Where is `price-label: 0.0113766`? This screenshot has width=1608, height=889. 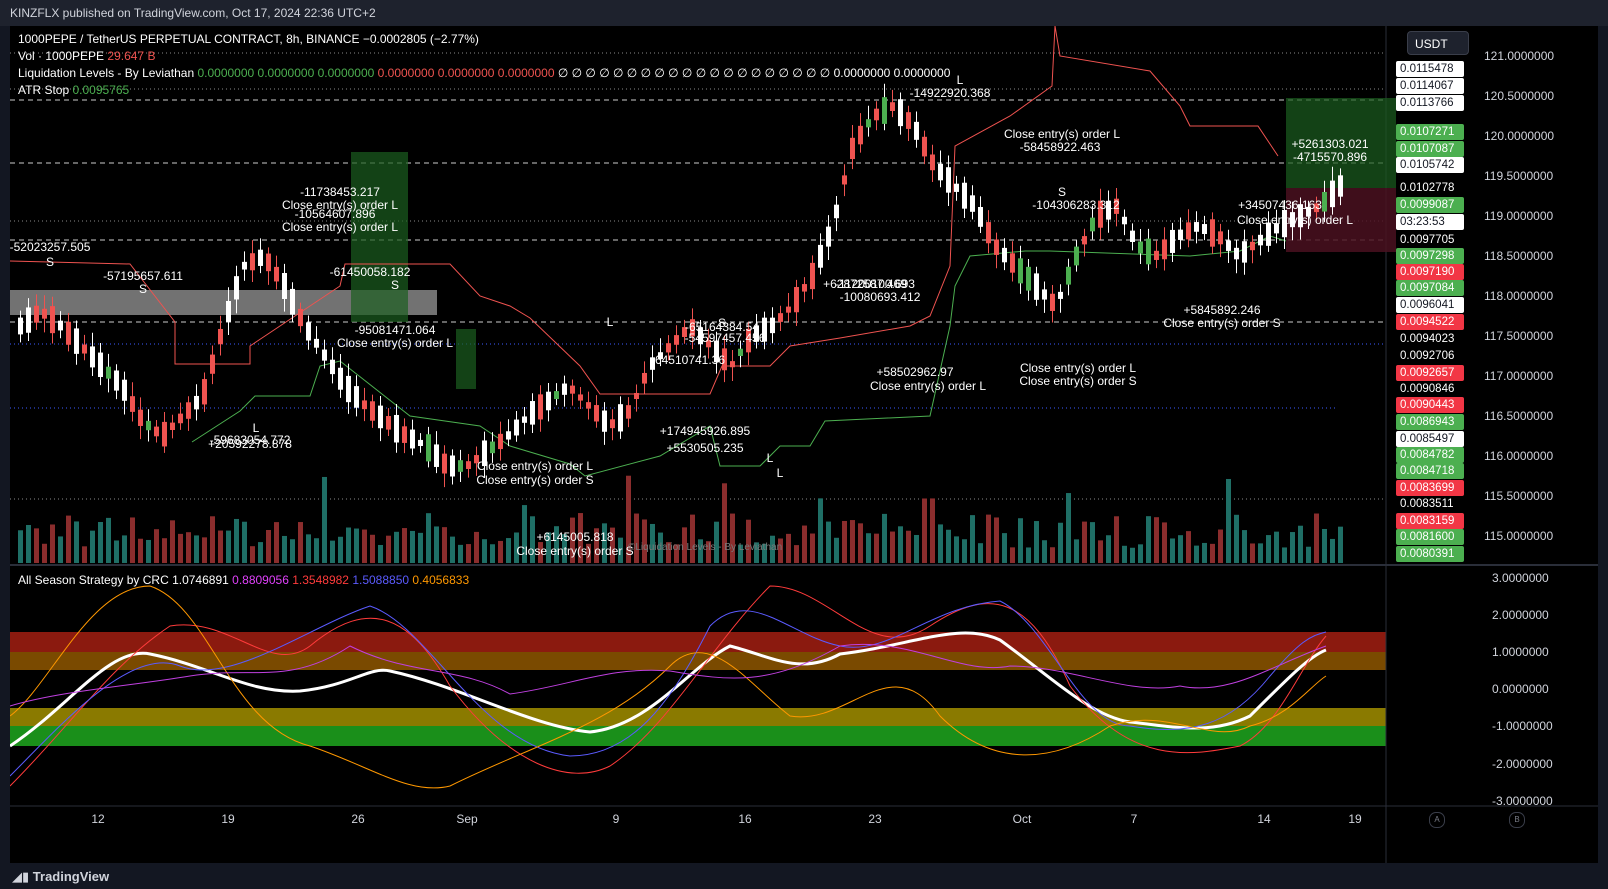
price-label: 0.0113766 is located at coordinates (1430, 103).